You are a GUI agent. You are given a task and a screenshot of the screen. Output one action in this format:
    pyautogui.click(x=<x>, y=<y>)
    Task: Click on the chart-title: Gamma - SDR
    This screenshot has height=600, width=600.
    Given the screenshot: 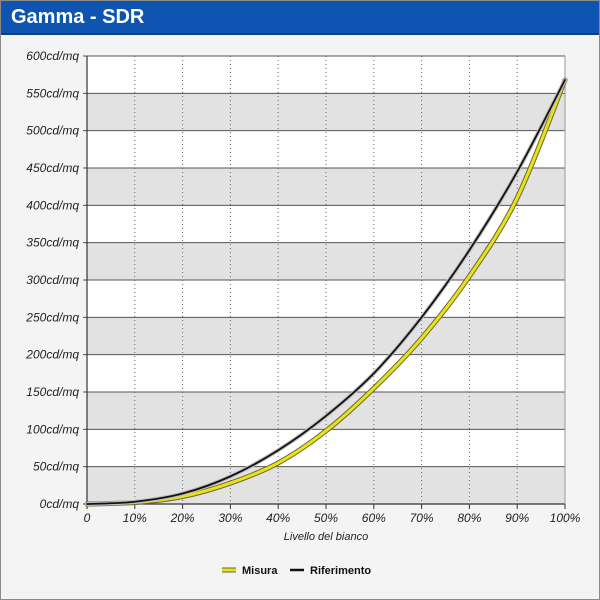 What is the action you would take?
    pyautogui.click(x=78, y=17)
    